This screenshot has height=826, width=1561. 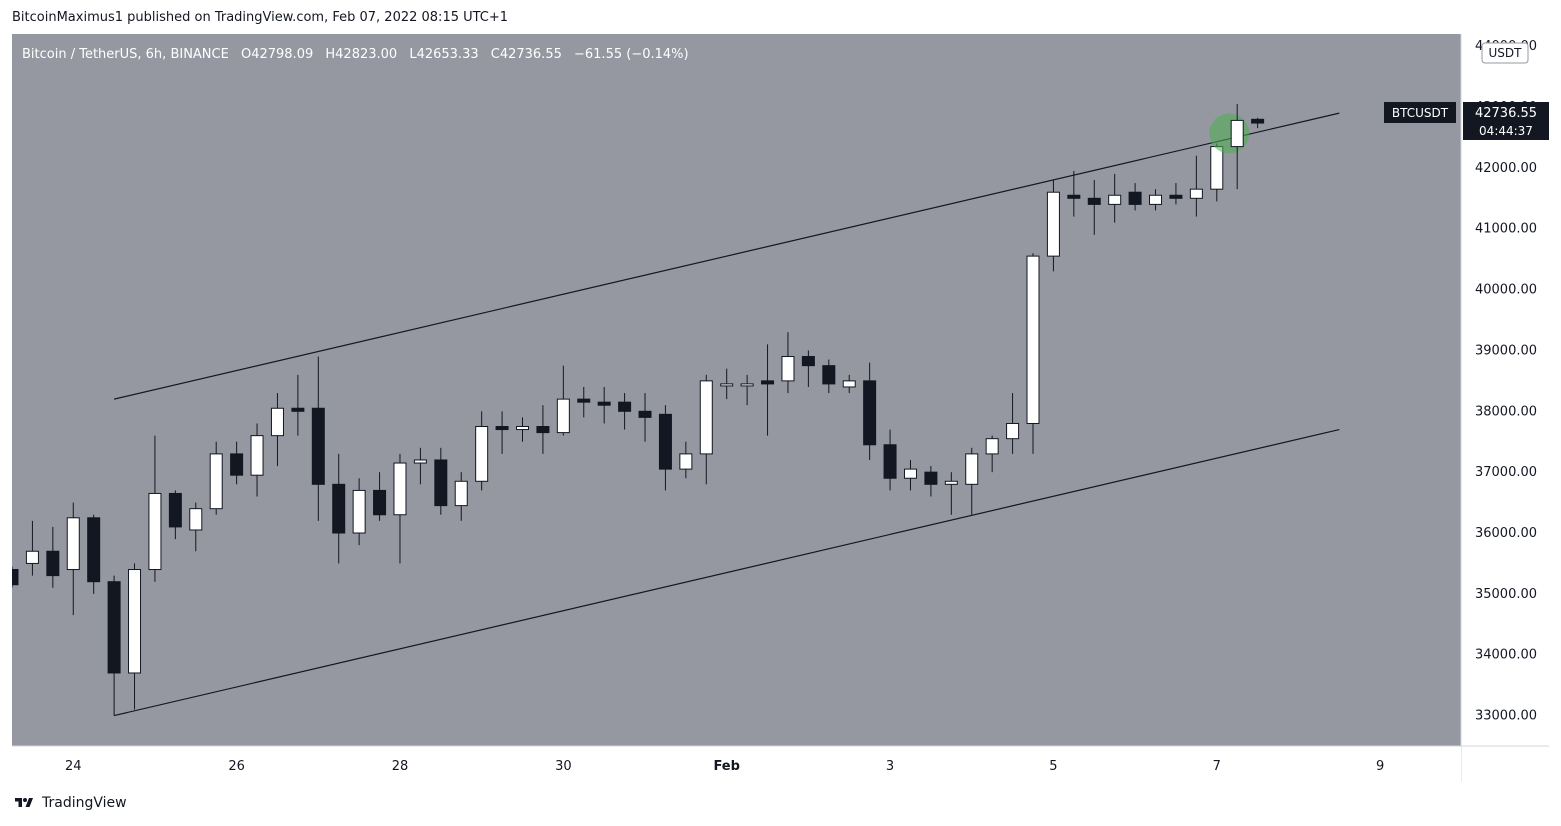 I want to click on last-price-tag: BTCUSDT 42736.55 04:44:37, so click(x=1466, y=121).